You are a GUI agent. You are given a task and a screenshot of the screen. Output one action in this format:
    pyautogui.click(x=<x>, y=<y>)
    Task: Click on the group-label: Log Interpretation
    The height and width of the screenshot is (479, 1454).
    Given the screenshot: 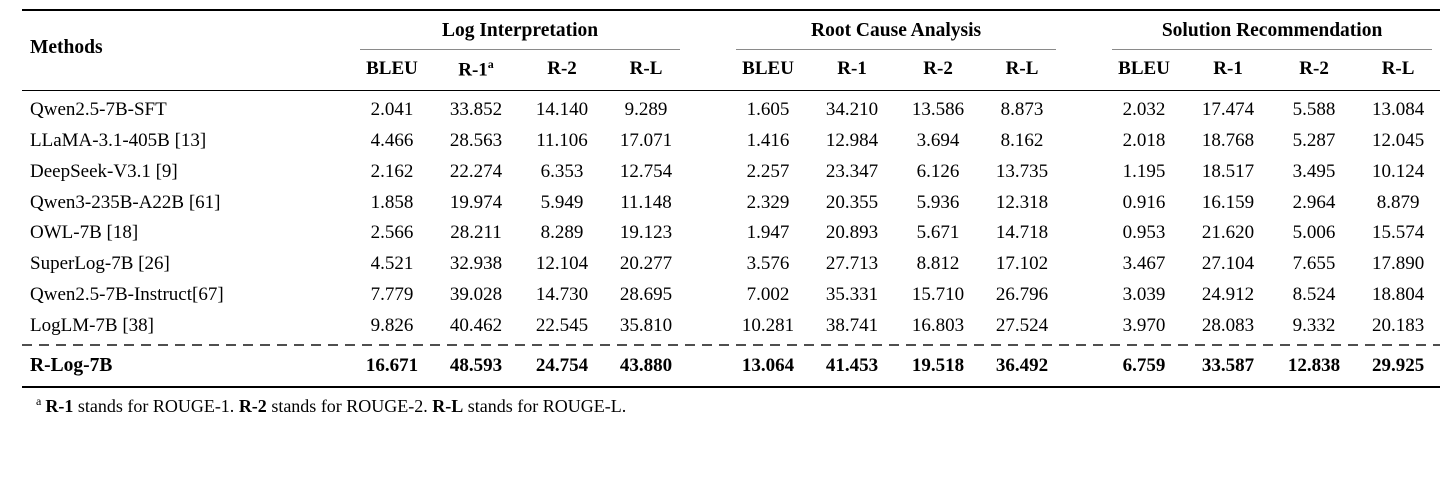 What is the action you would take?
    pyautogui.click(x=520, y=35)
    